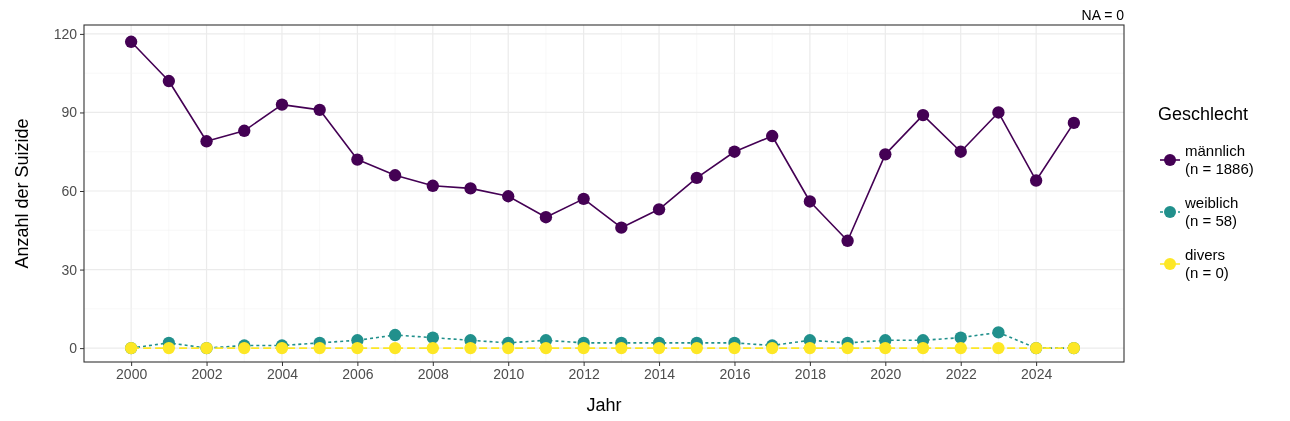 The image size is (1290, 421). What do you see at coordinates (69, 190) in the screenshot?
I see `y-tick-label: 60` at bounding box center [69, 190].